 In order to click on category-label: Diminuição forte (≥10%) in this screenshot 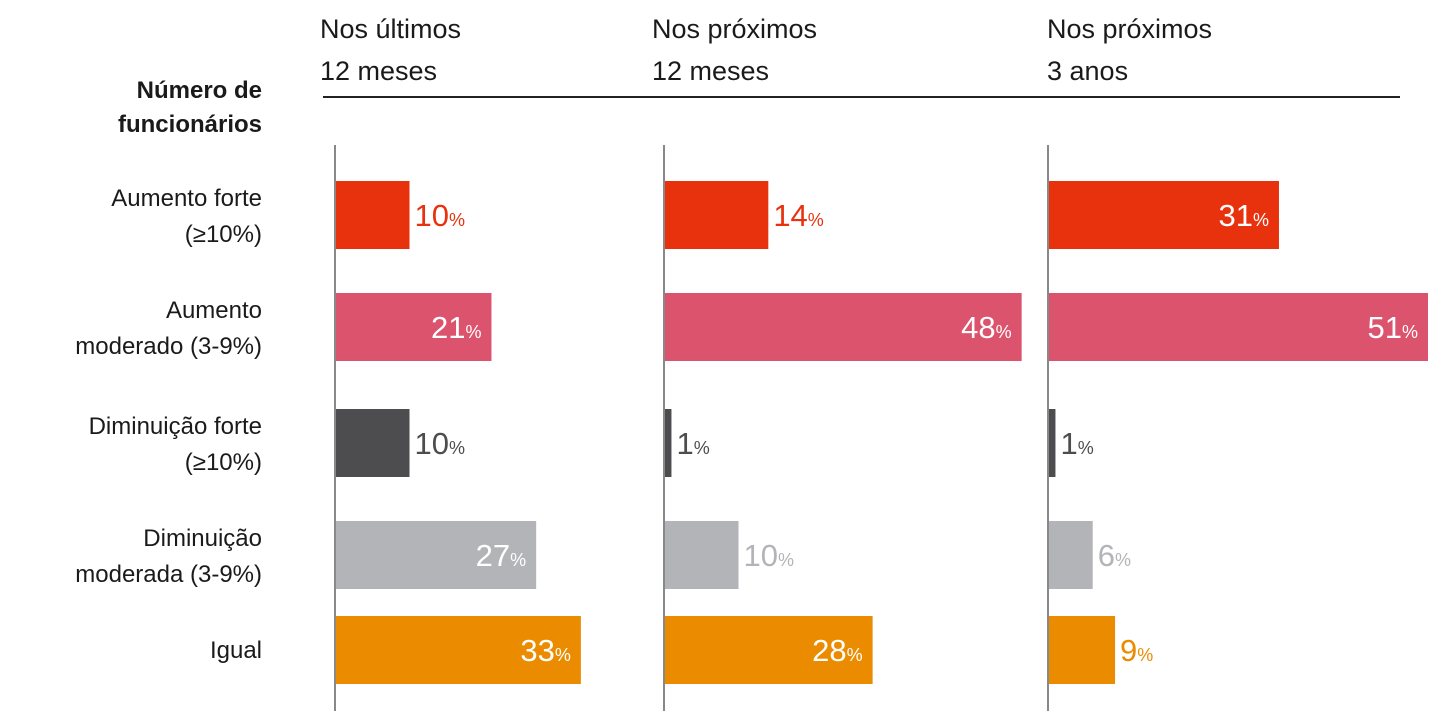, I will do `click(175, 444)`.